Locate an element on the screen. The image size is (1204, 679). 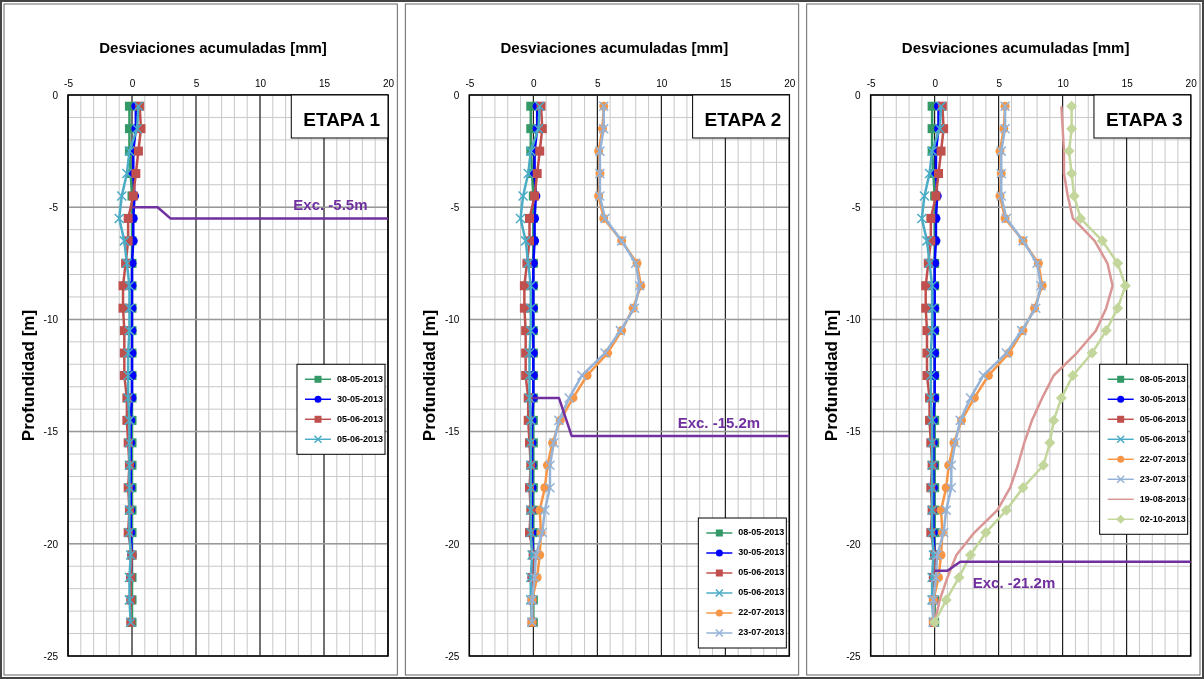
annotation: ETAPA 2 is located at coordinates (743, 119).